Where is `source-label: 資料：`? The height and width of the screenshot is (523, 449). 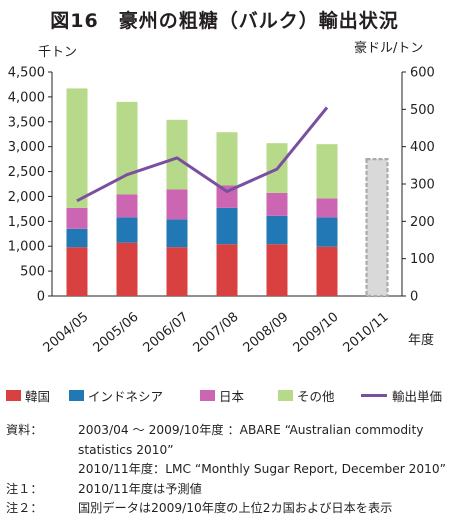
source-label: 資料： is located at coordinates (24, 430).